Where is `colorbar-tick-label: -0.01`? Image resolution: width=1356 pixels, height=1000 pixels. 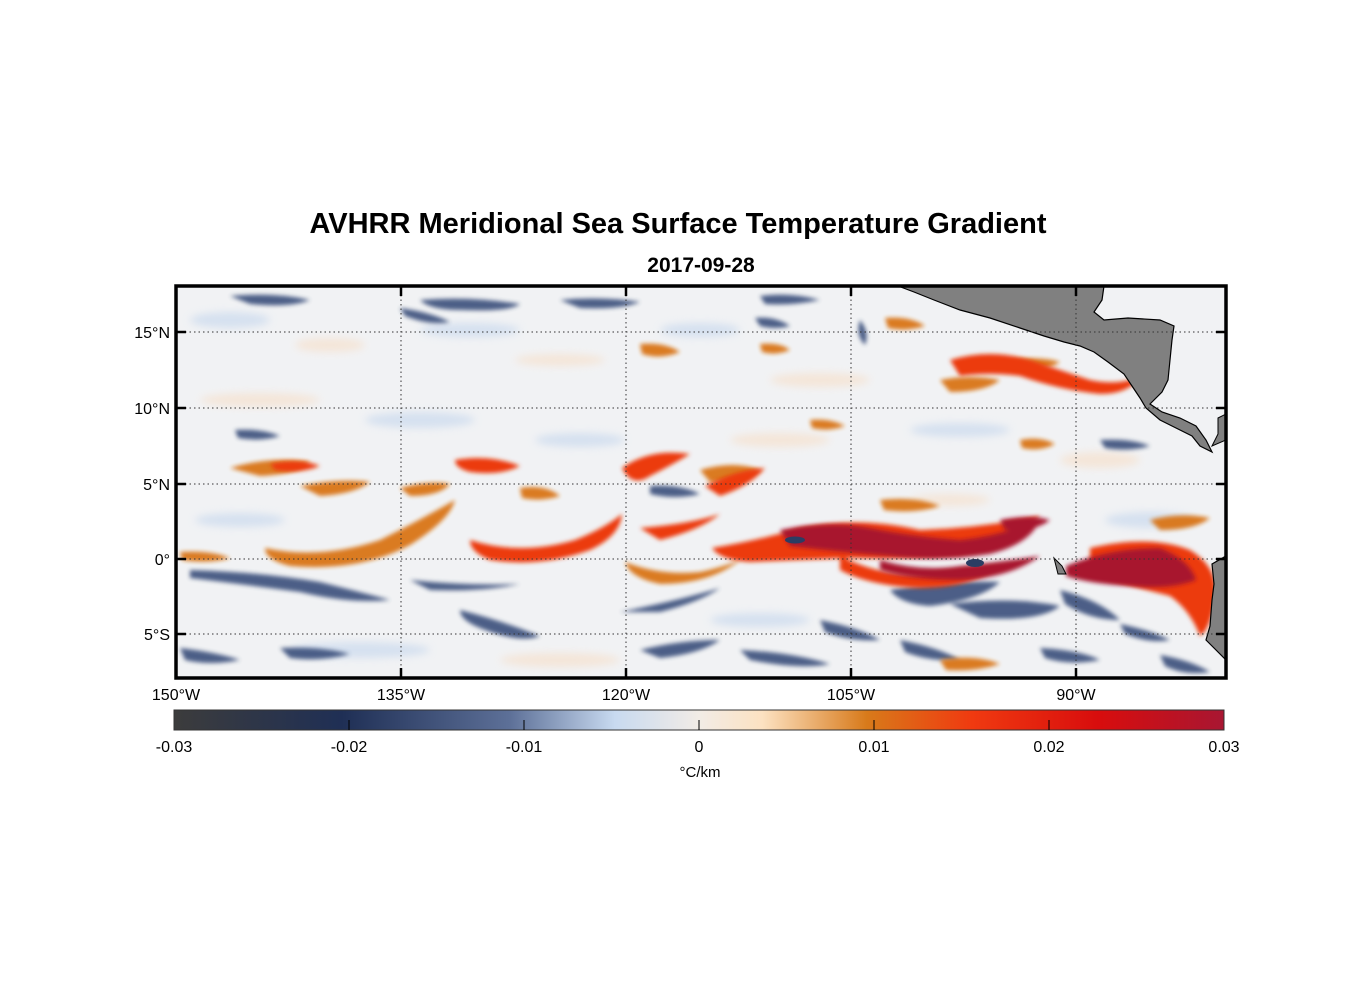
colorbar-tick-label: -0.01 is located at coordinates (524, 747).